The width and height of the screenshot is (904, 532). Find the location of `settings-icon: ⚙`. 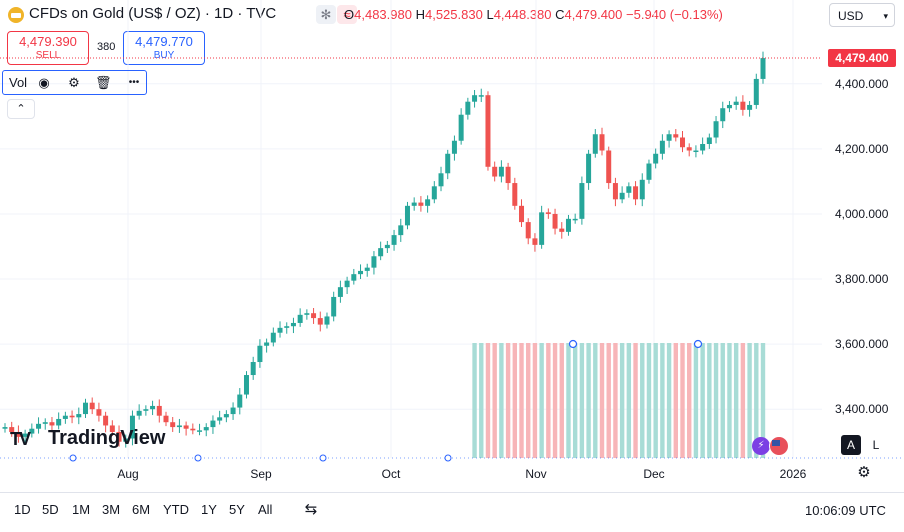

settings-icon: ⚙ is located at coordinates (74, 82).